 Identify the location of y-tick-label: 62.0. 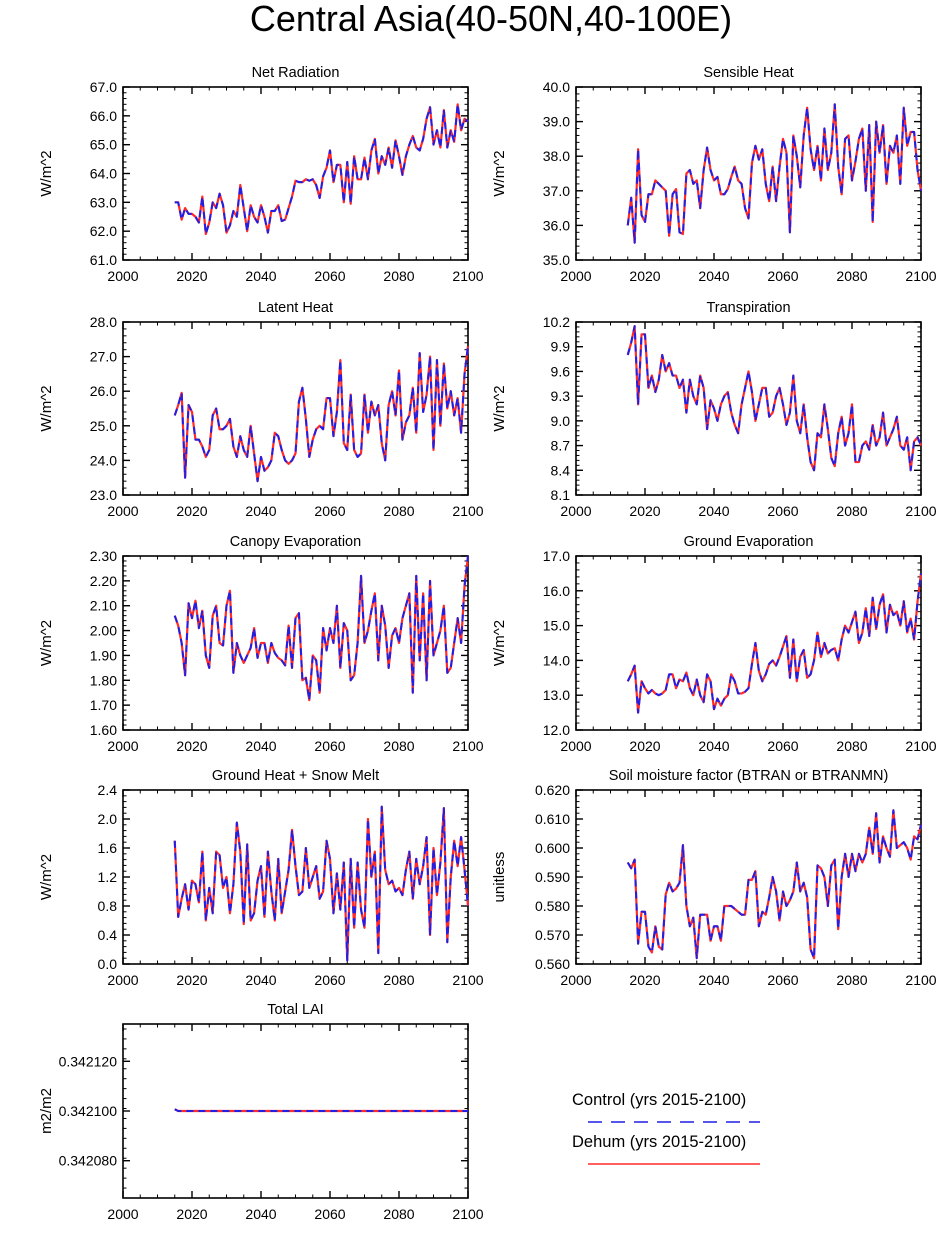
(103, 231).